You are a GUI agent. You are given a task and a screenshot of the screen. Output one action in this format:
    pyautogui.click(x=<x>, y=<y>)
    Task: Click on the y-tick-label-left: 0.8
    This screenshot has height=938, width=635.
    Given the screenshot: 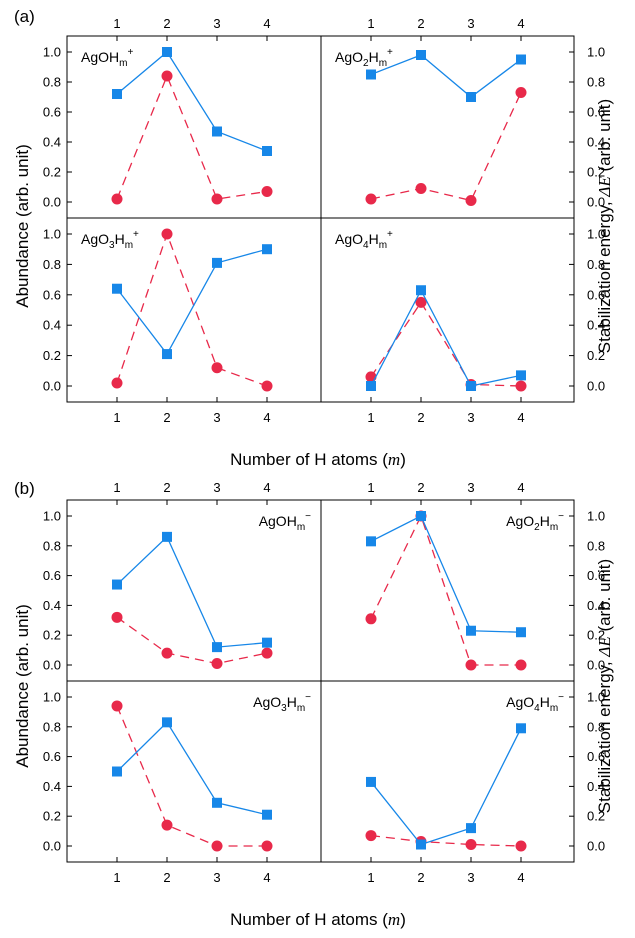 What is the action you would take?
    pyautogui.click(x=52, y=264)
    